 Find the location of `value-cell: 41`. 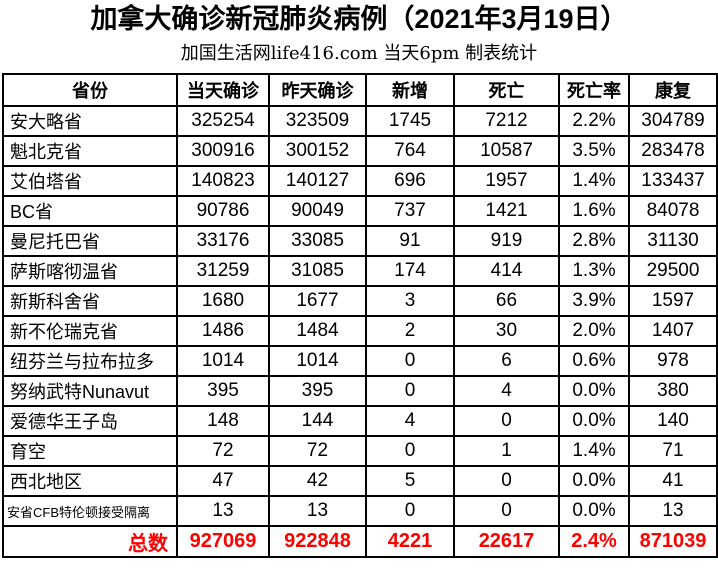

value-cell: 41 is located at coordinates (673, 481).